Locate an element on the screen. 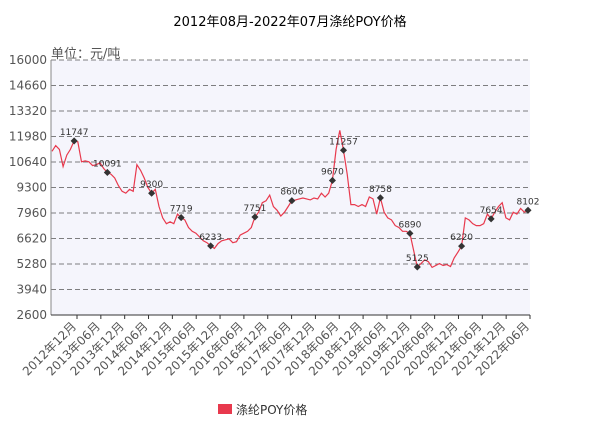 The height and width of the screenshot is (436, 610). data-label: 5125 is located at coordinates (417, 259).